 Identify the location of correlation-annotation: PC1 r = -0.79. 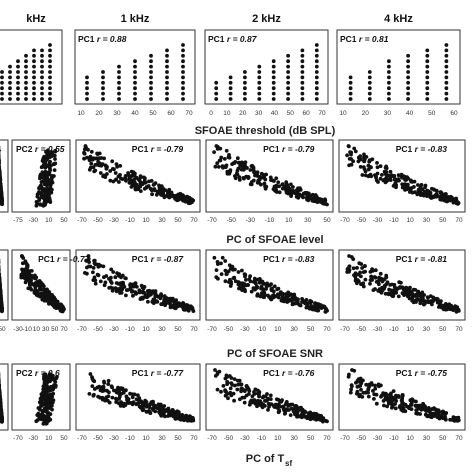
(158, 149).